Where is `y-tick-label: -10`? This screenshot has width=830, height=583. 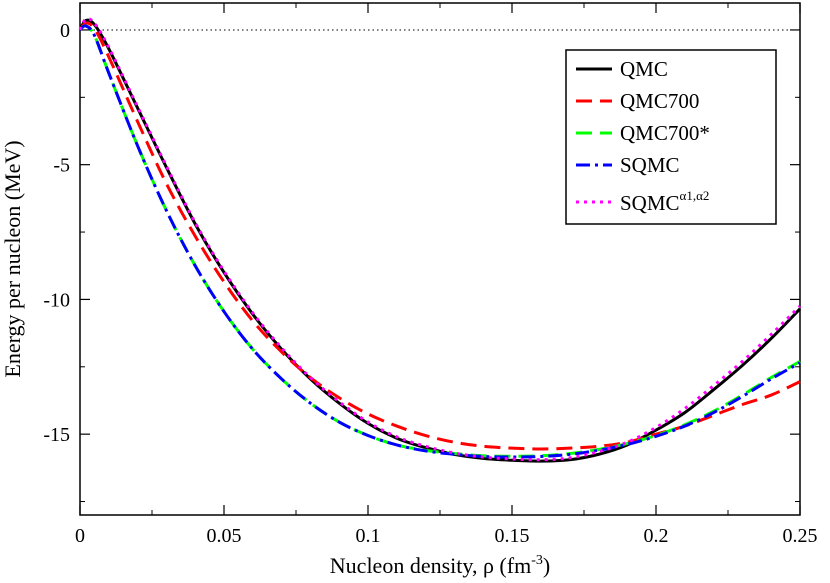
y-tick-label: -10 is located at coordinates (56, 300).